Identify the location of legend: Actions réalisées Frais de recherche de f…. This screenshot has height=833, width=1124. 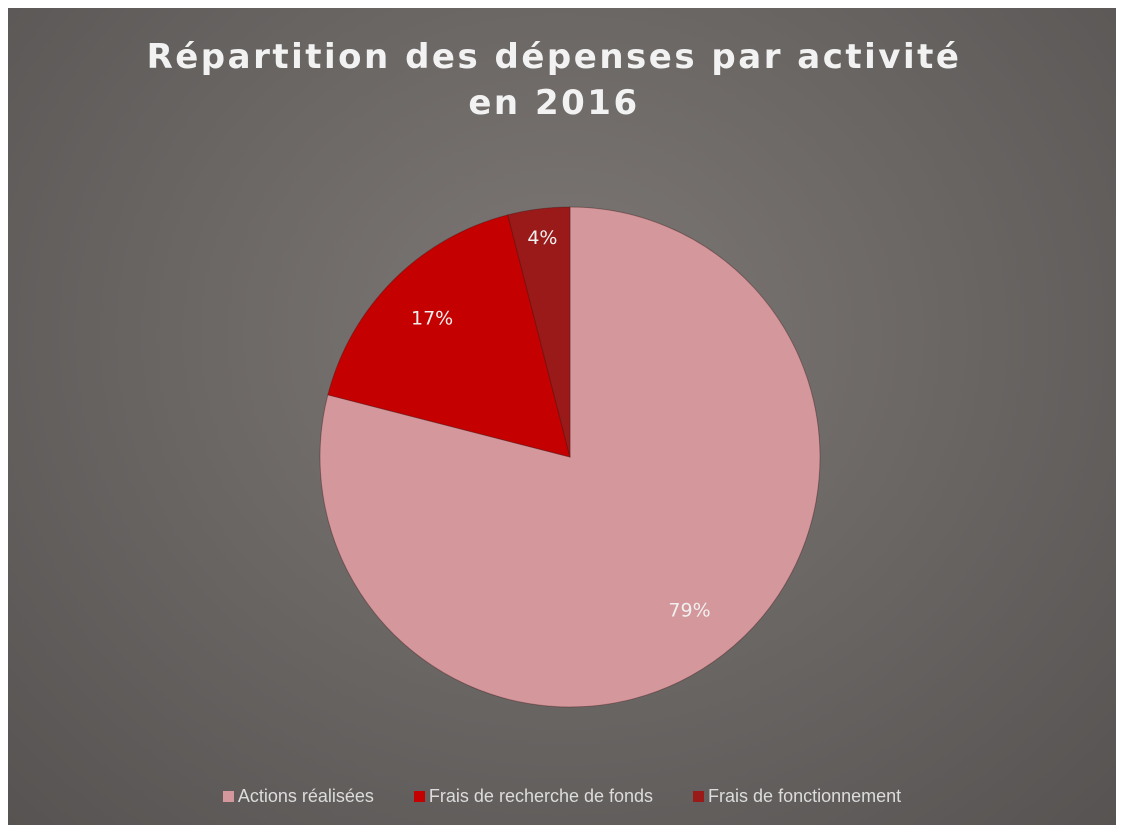
(562, 796).